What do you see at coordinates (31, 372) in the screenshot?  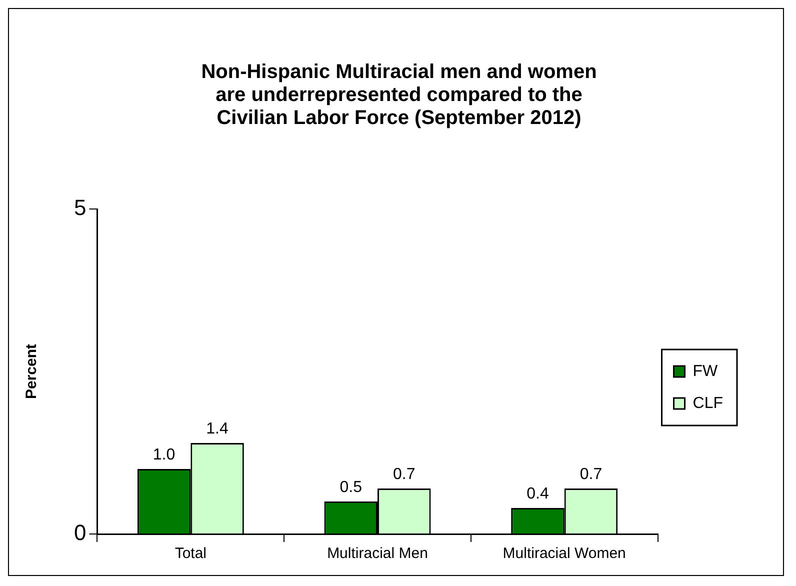 I see `y-axis-title: Percent` at bounding box center [31, 372].